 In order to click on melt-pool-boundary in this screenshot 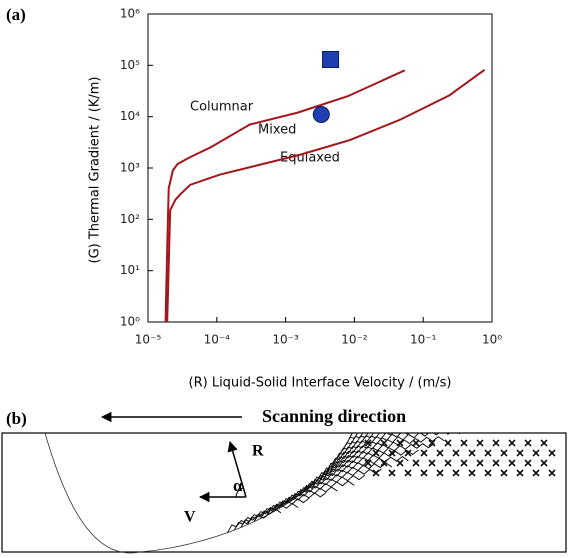, I will do `click(198, 493)`.